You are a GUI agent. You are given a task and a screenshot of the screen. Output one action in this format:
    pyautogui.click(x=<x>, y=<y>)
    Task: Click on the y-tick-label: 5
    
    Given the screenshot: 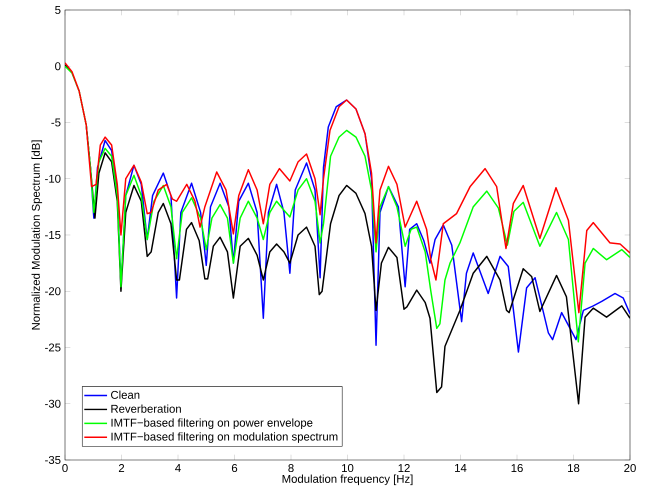 What is the action you would take?
    pyautogui.click(x=57, y=10)
    